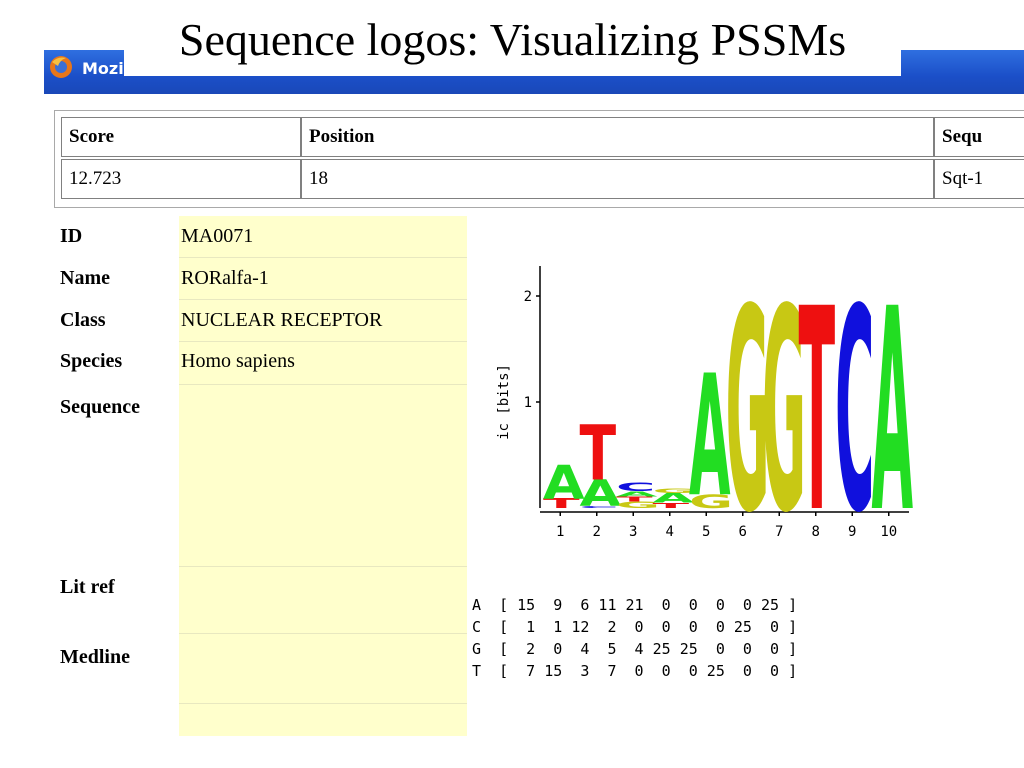  What do you see at coordinates (238, 361) in the screenshot?
I see `species-value: Homo sapiens` at bounding box center [238, 361].